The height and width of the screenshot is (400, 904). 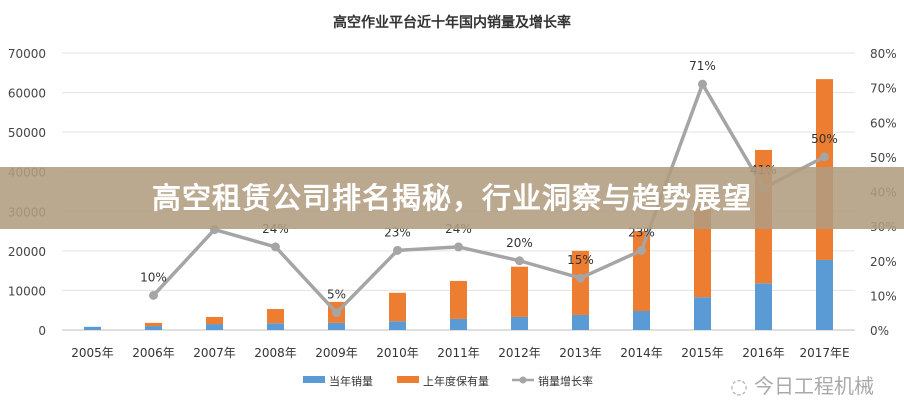 I want to click on x-axis-tick: 2011年, so click(x=458, y=353).